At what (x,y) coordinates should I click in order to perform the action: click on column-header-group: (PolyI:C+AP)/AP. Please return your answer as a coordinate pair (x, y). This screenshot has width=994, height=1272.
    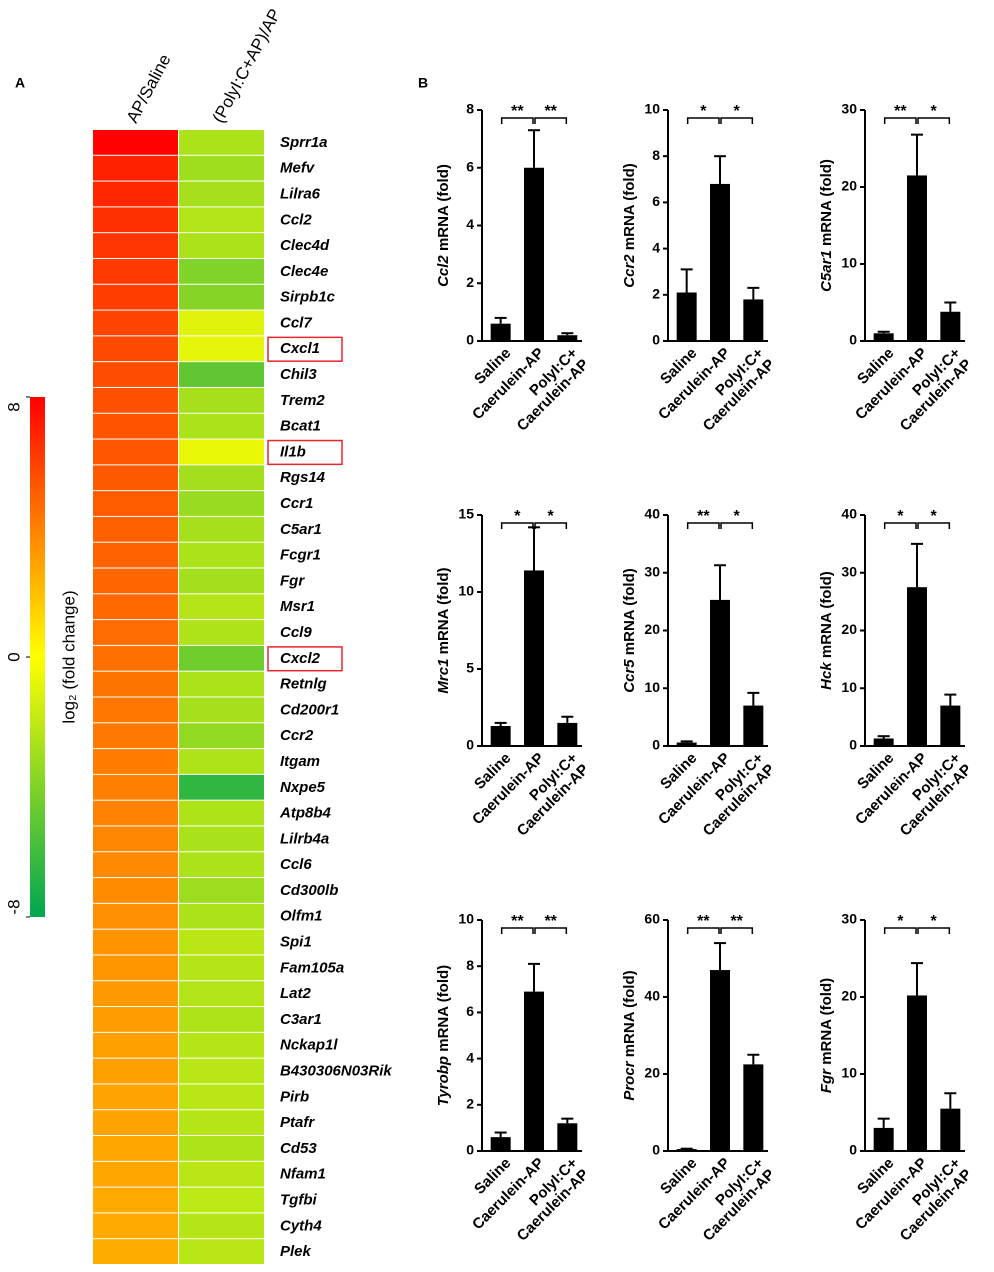
    Looking at the image, I should click on (247, 66).